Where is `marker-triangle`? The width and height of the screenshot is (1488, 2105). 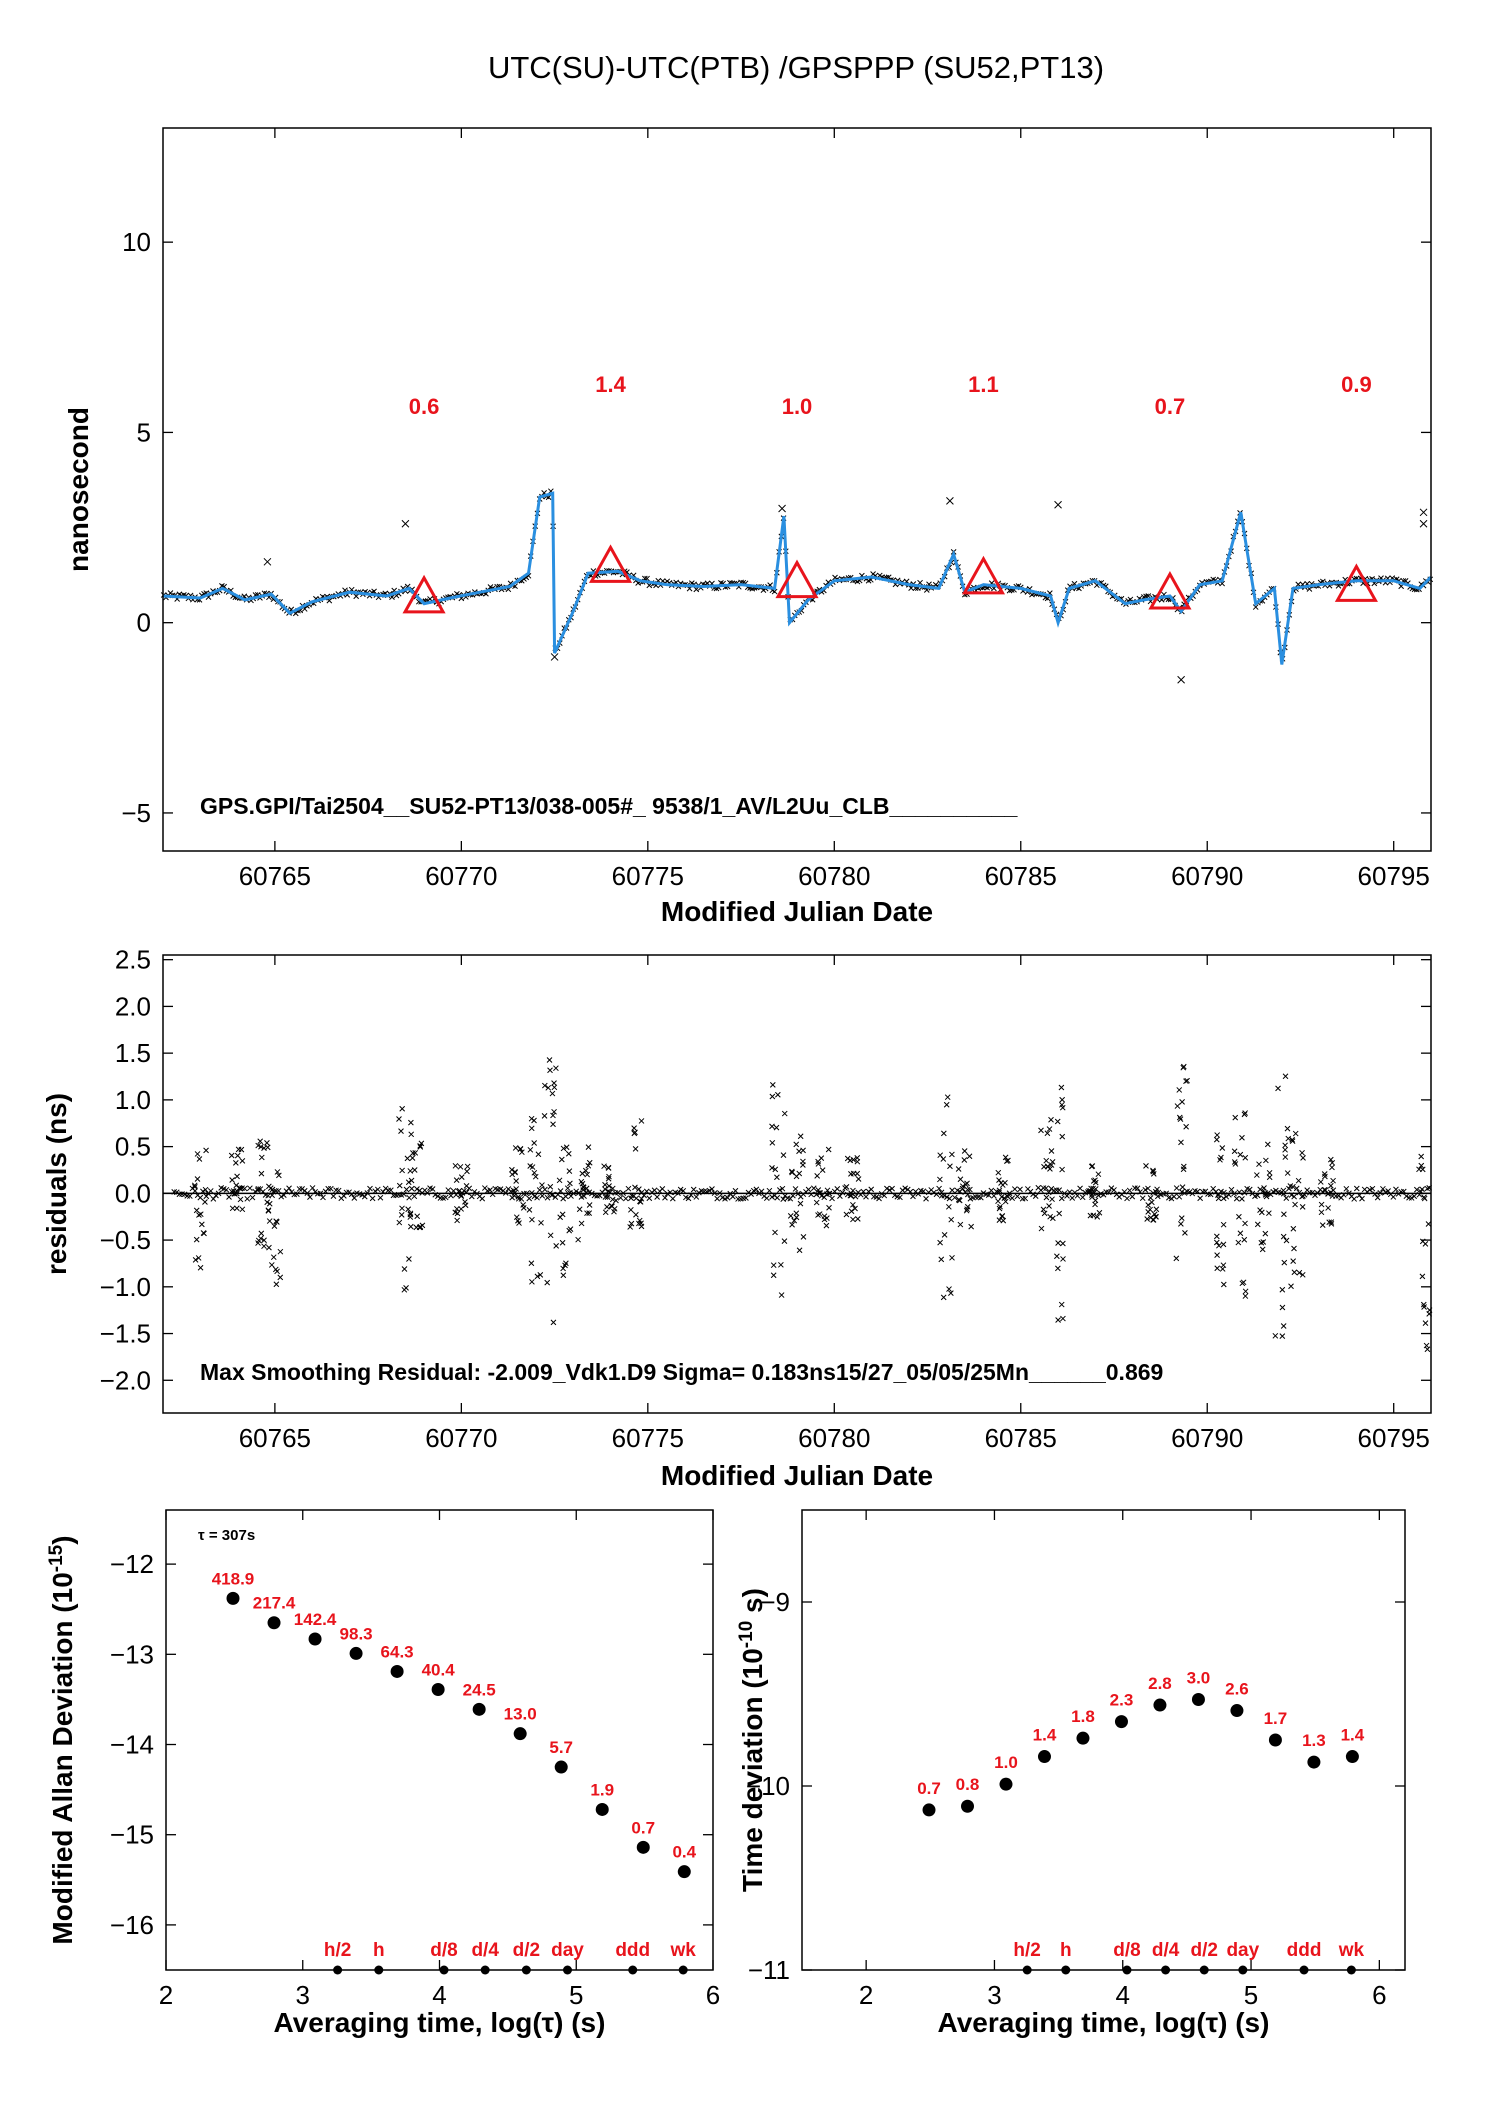 marker-triangle is located at coordinates (610, 563).